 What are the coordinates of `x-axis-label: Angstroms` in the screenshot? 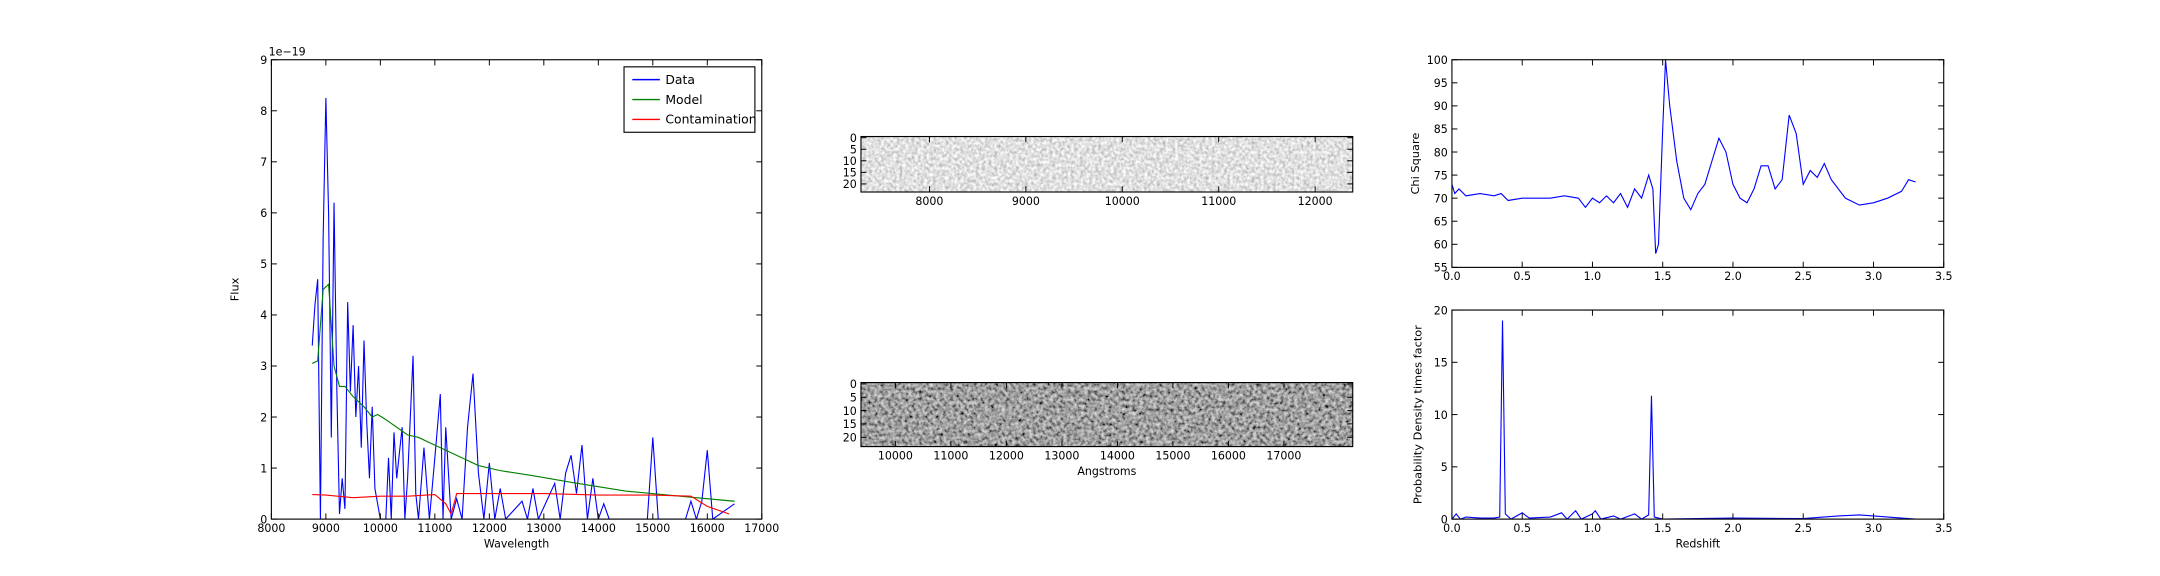 It's located at (1106, 471).